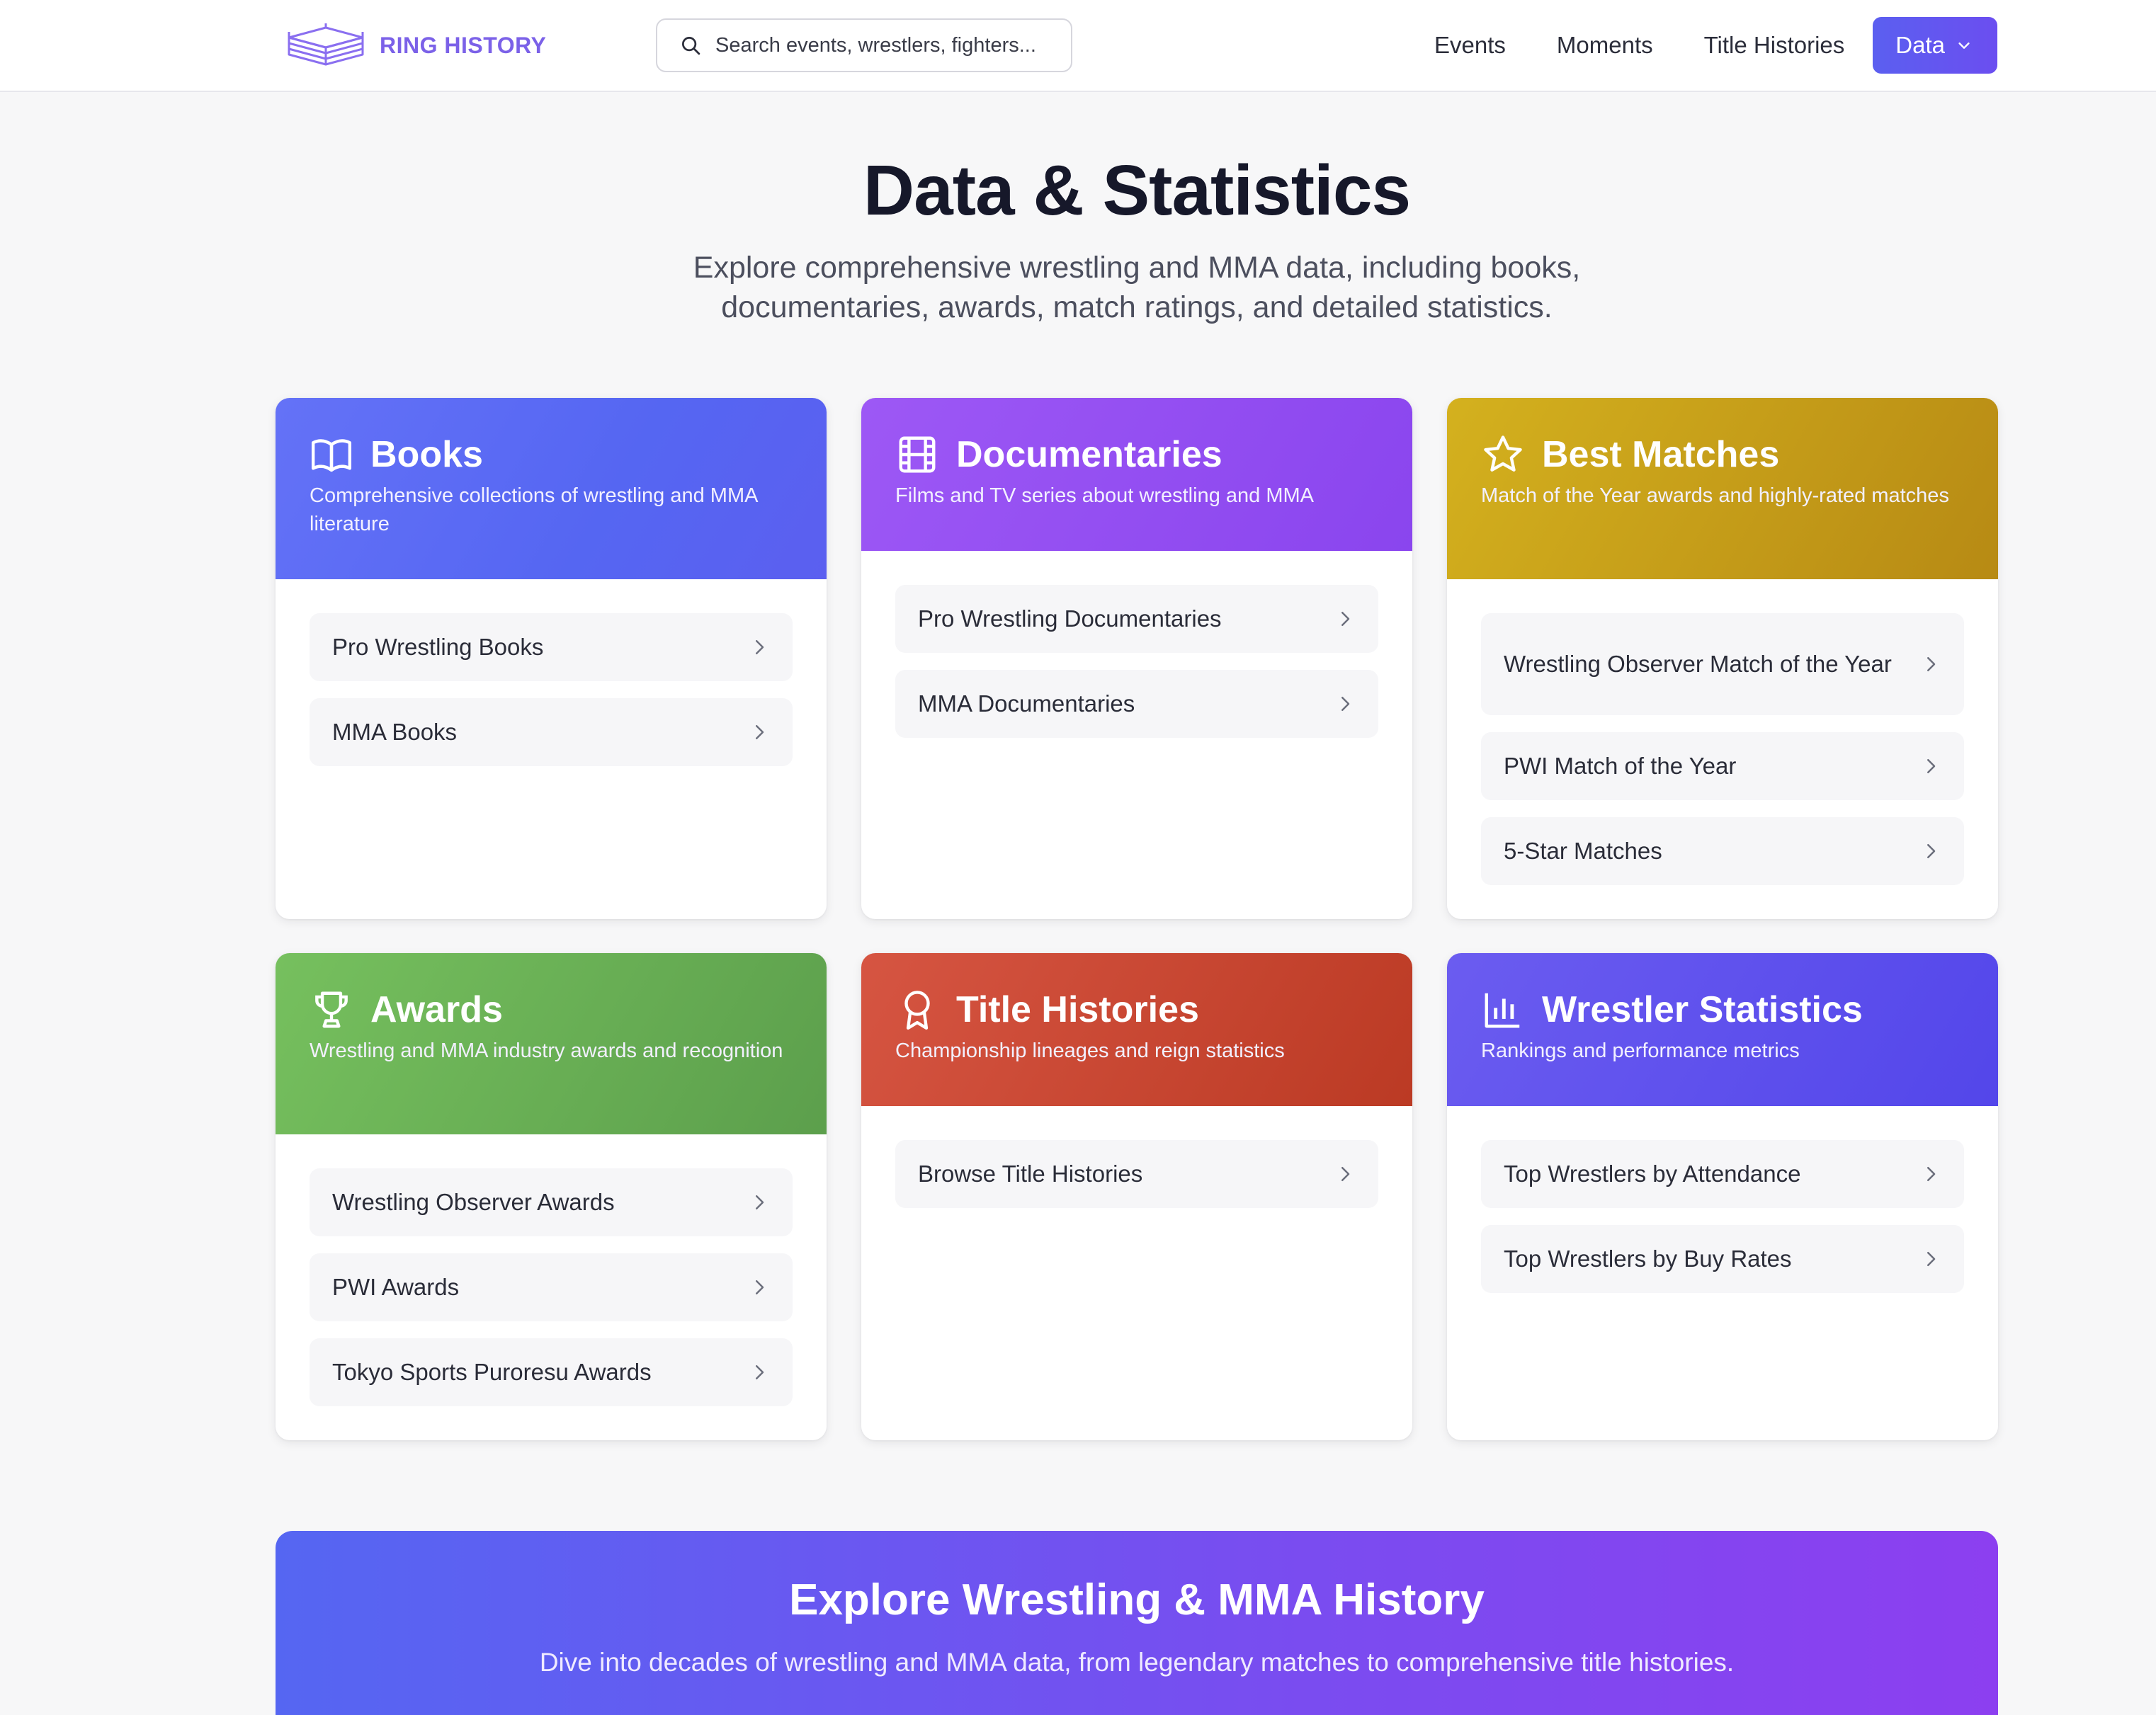 This screenshot has width=2156, height=1715. I want to click on banner-title: Explore Wrestling & MMA History, so click(1137, 1600).